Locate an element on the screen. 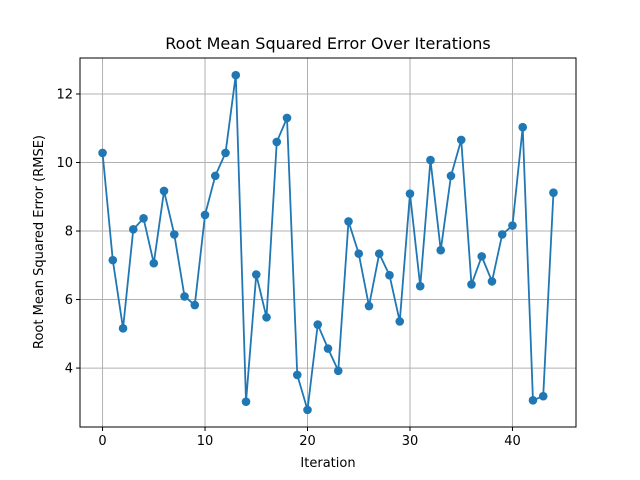 This screenshot has width=640, height=480. y-tick-label: 10 is located at coordinates (64, 163).